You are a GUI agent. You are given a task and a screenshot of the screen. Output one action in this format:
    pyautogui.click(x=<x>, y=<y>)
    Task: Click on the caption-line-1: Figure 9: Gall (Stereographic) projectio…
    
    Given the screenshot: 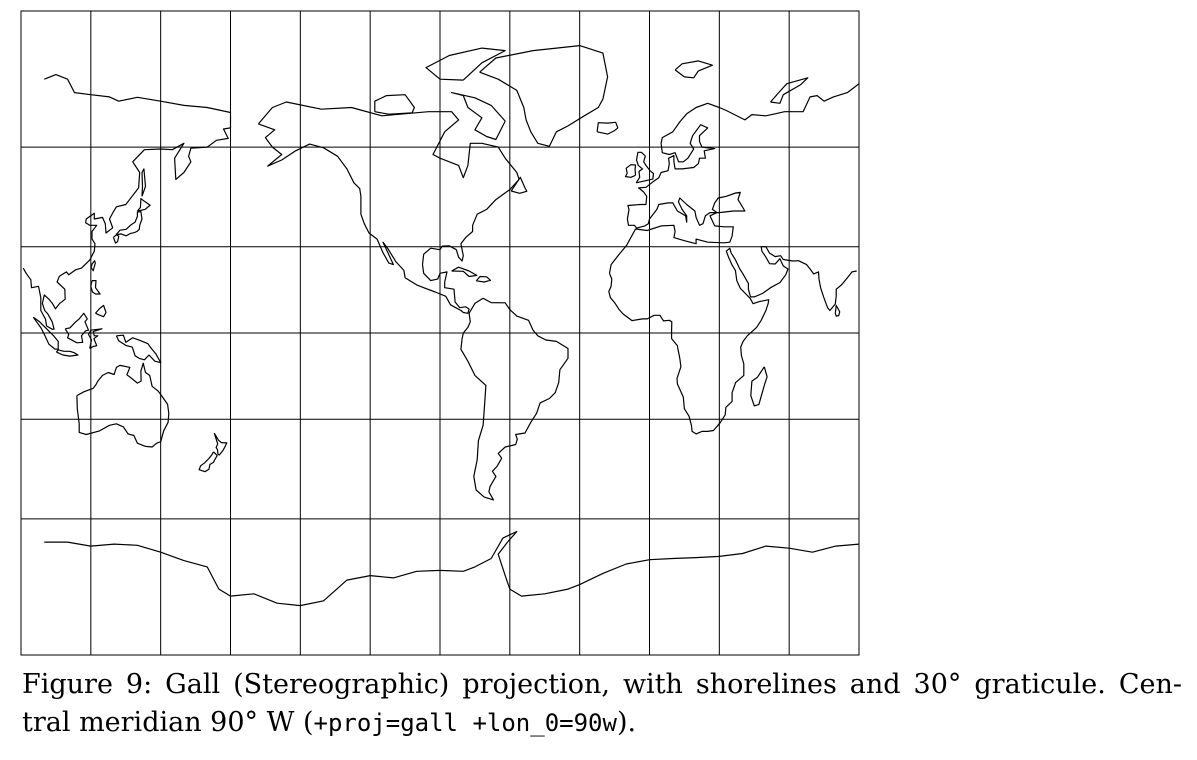 What is the action you would take?
    pyautogui.click(x=602, y=684)
    